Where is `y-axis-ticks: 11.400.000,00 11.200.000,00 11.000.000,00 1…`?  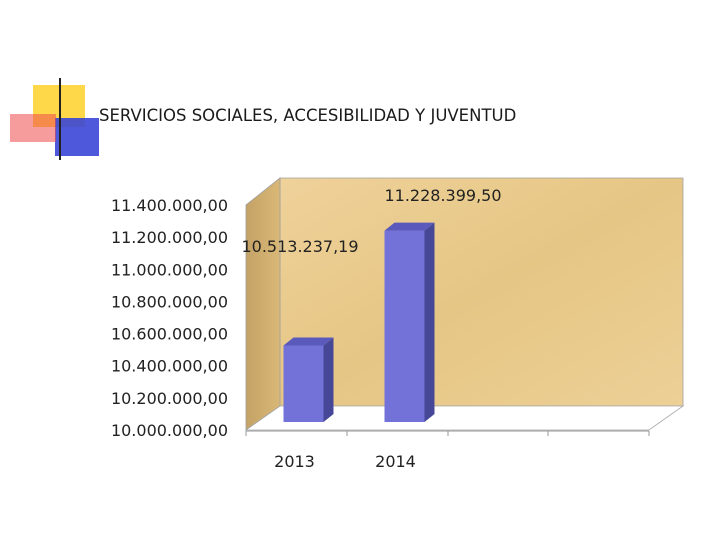
y-axis-ticks: 11.400.000,00 11.200.000,00 11.000.000,00 1… is located at coordinates (169, 318).